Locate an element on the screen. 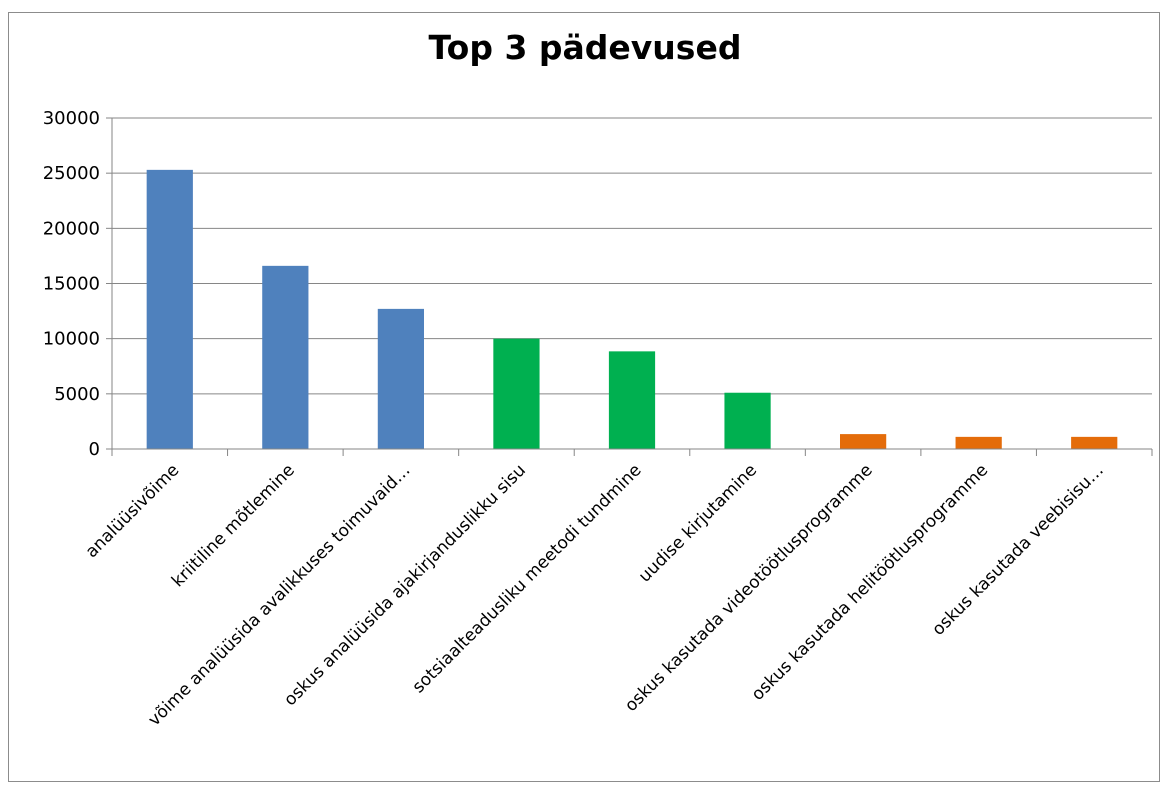  y-tick-label: 10000 is located at coordinates (71, 339).